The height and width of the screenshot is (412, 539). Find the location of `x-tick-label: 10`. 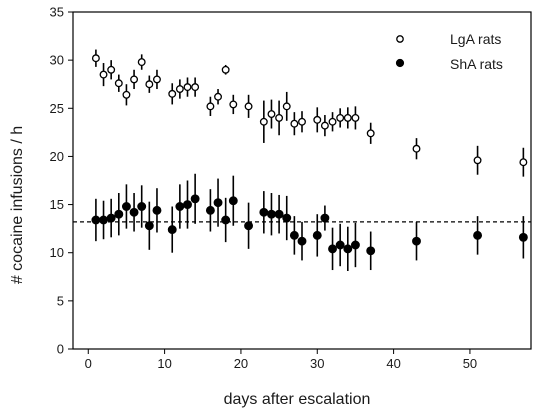

x-tick-label: 10 is located at coordinates (164, 363).